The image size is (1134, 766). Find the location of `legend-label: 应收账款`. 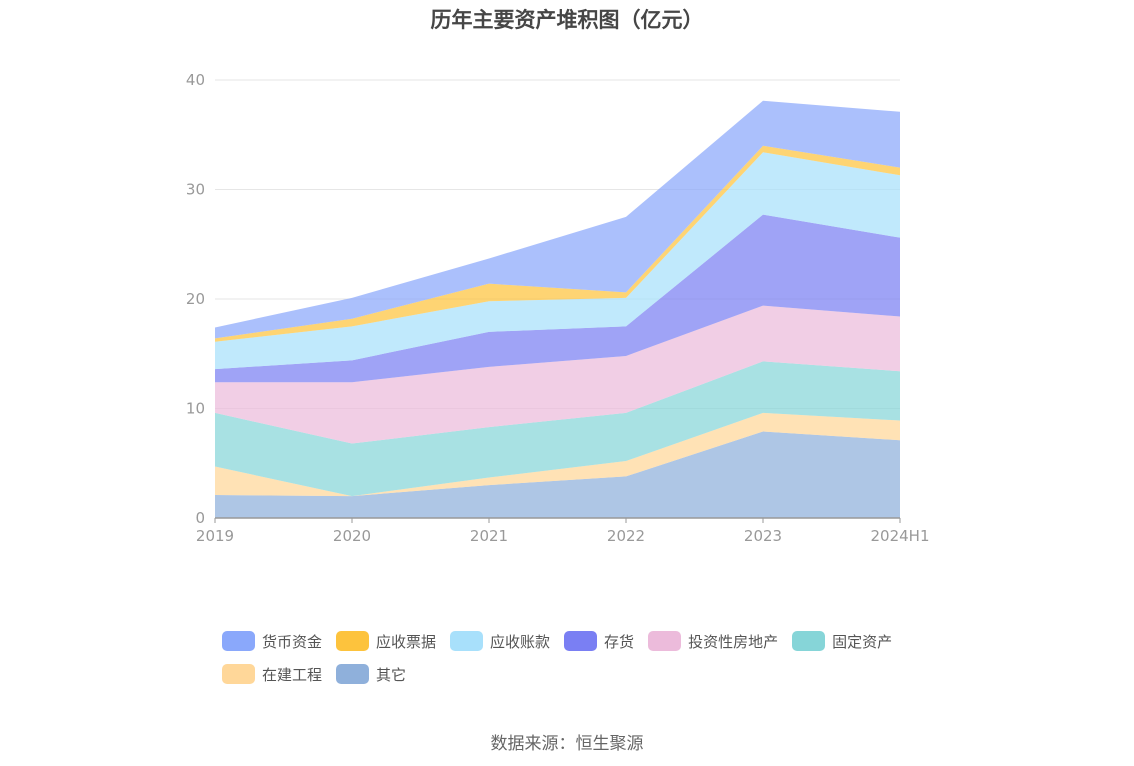

legend-label: 应收账款 is located at coordinates (520, 641).